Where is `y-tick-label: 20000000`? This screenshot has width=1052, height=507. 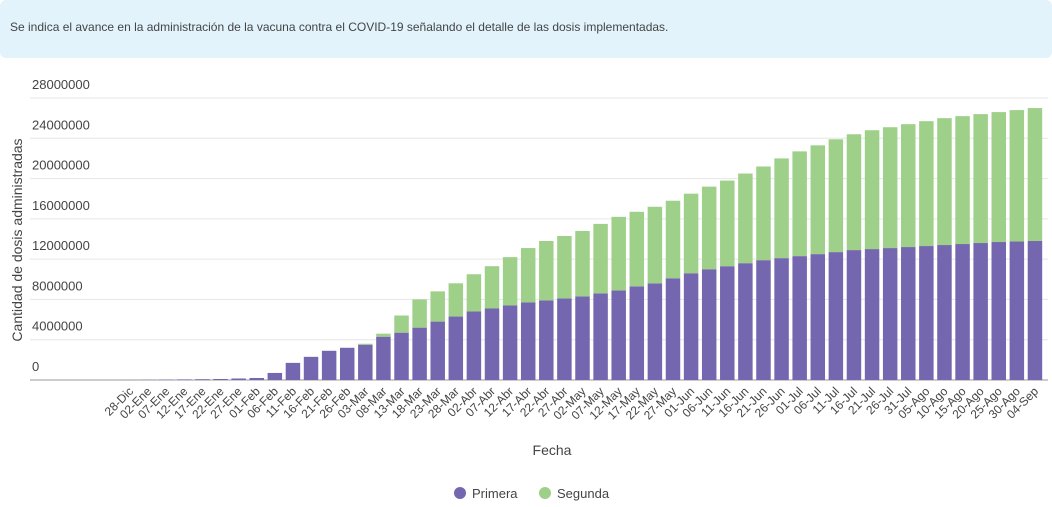
y-tick-label: 20000000 is located at coordinates (61, 165).